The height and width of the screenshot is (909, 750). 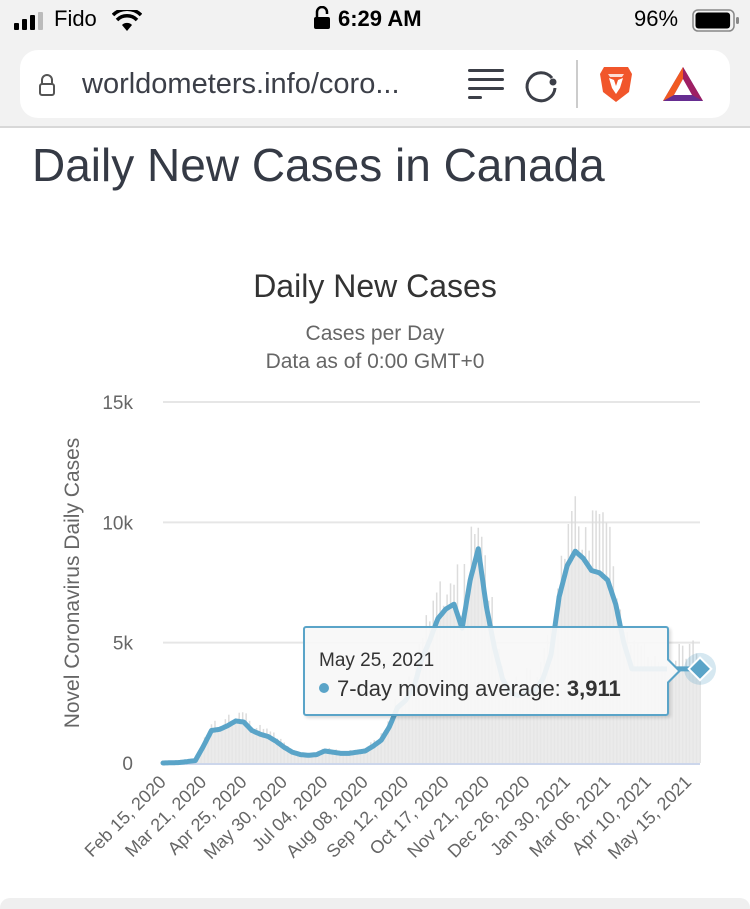 I want to click on orientation-lock-icon, so click(x=322, y=17).